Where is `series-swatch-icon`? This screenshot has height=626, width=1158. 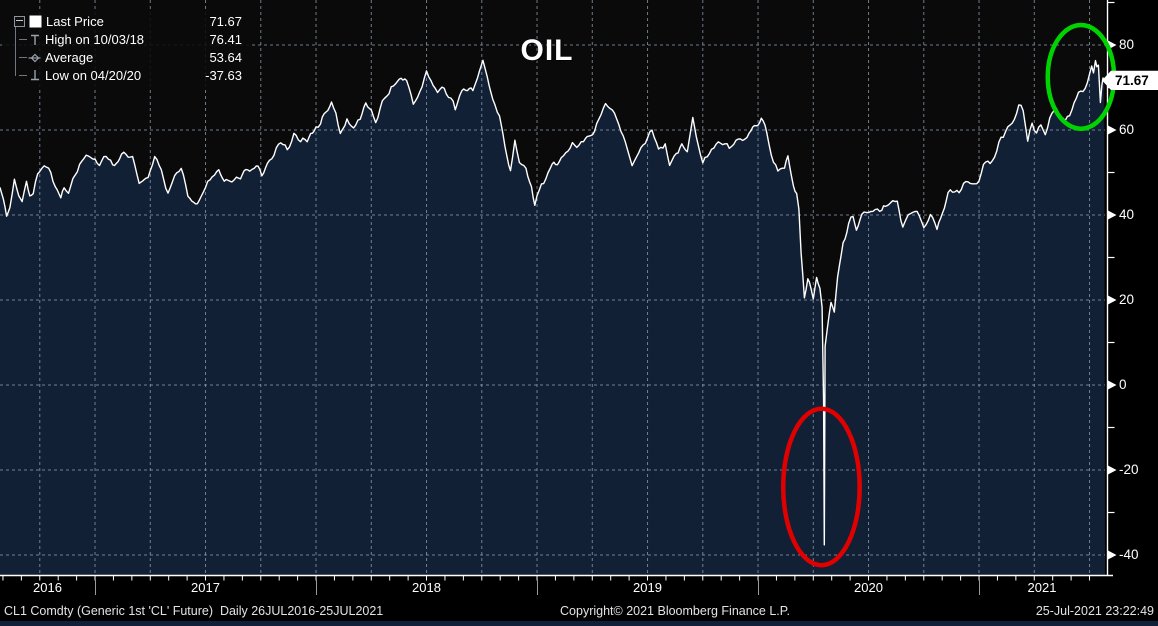
series-swatch-icon is located at coordinates (35, 21).